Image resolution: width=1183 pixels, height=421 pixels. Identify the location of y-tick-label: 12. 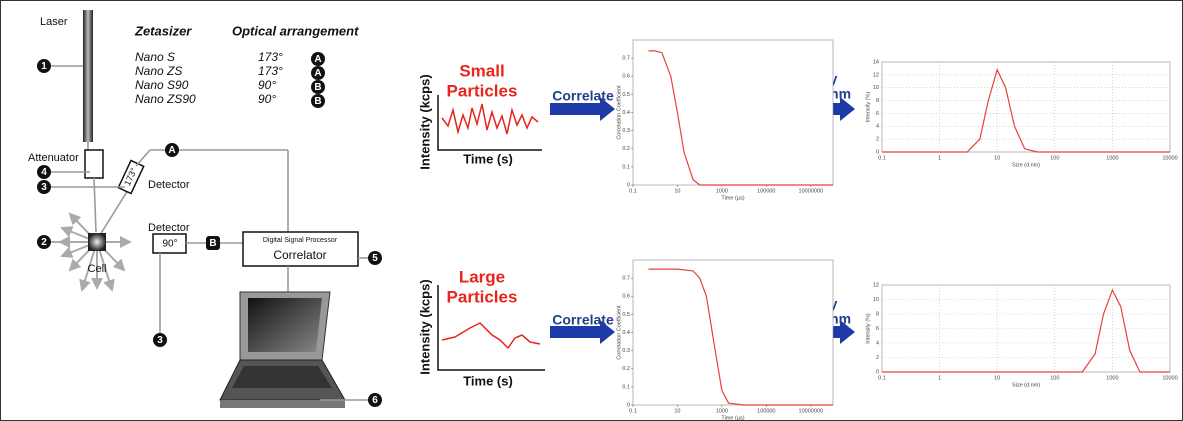
(876, 75).